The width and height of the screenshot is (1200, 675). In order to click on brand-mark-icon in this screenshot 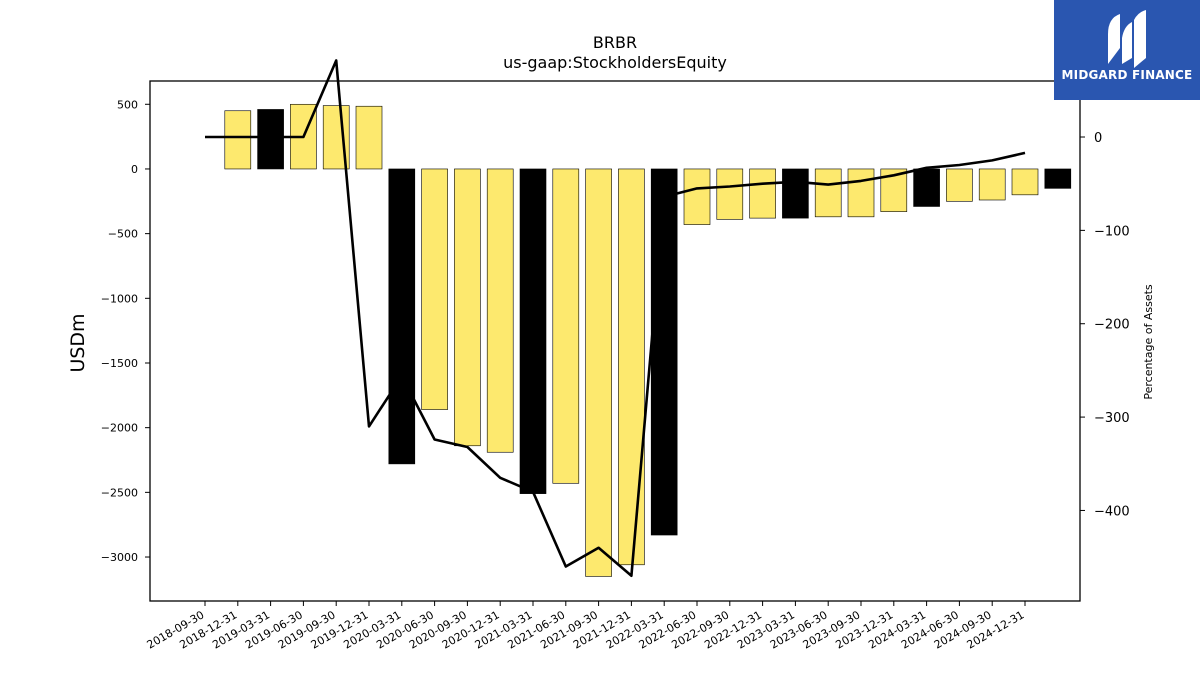, I will do `click(1127, 39)`.